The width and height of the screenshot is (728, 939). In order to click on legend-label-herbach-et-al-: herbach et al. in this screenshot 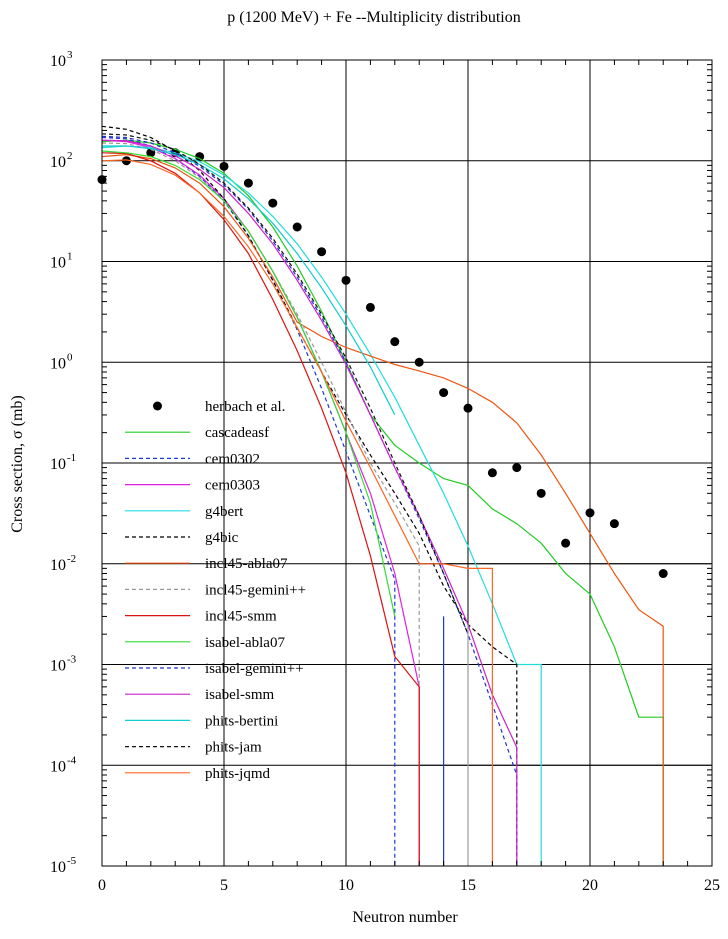, I will do `click(245, 407)`.